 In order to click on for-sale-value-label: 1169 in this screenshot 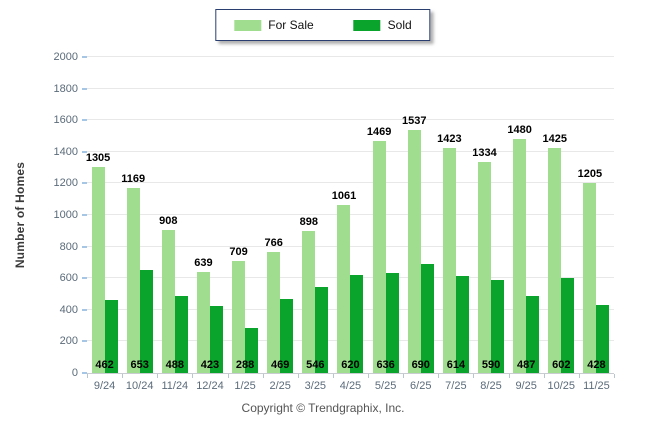, I will do `click(133, 179)`.